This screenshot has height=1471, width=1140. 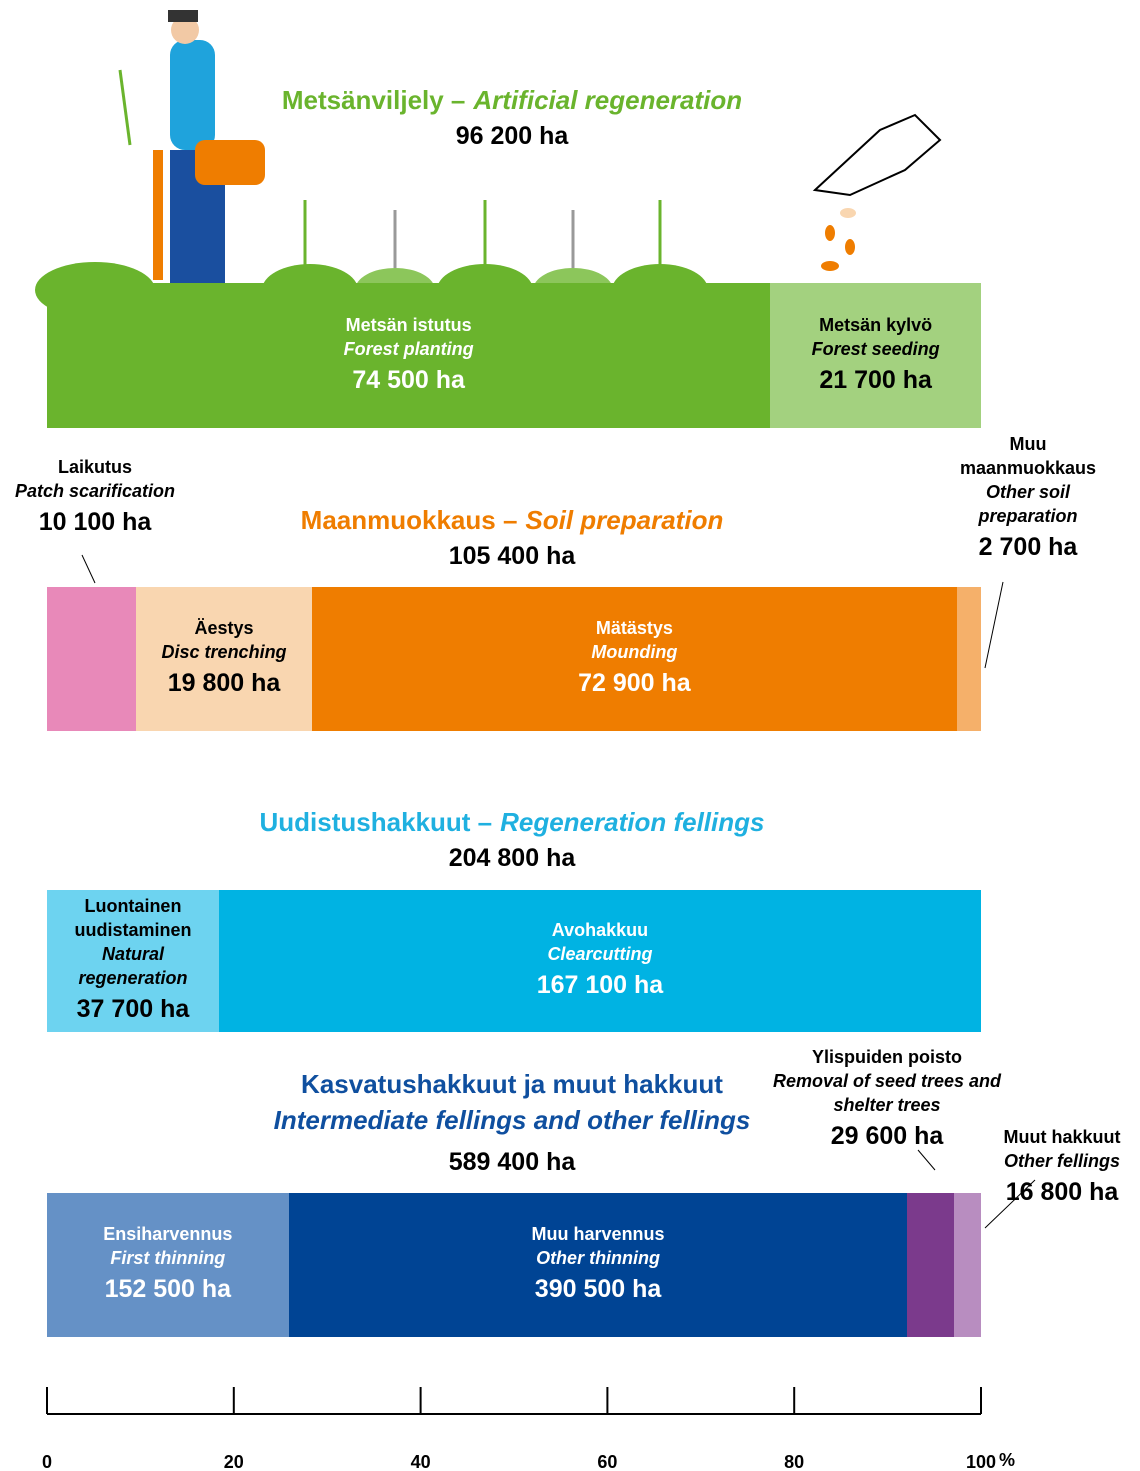 I want to click on planter, so click(x=209, y=150).